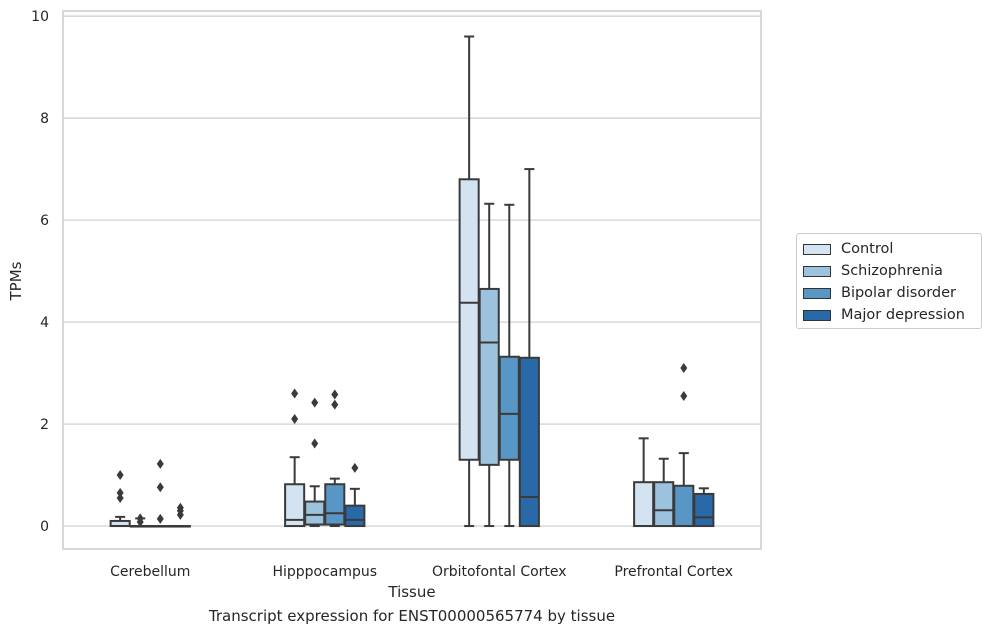 Image resolution: width=992 pixels, height=636 pixels. Describe the element at coordinates (44, 527) in the screenshot. I see `y-tick-label: 0` at that location.